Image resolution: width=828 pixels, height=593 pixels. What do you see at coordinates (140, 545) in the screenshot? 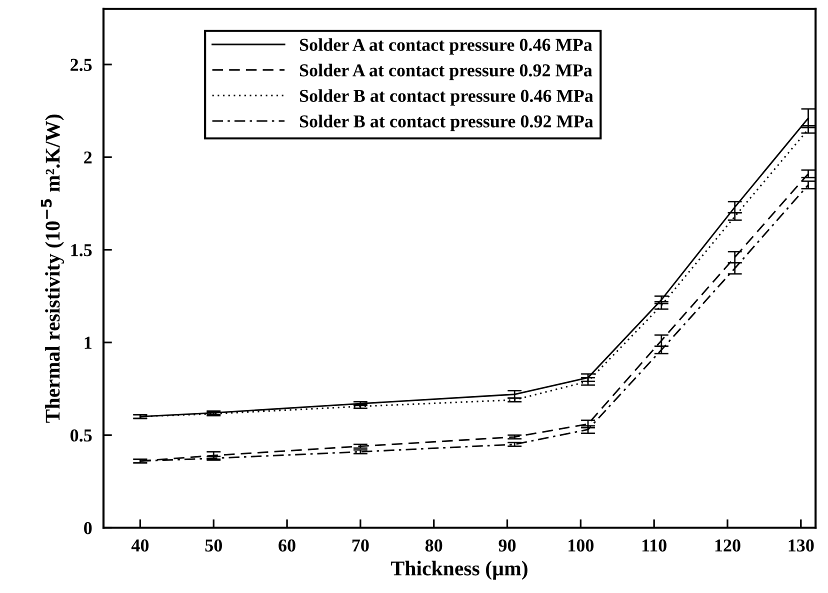
I see `x-tick-label: 40` at bounding box center [140, 545].